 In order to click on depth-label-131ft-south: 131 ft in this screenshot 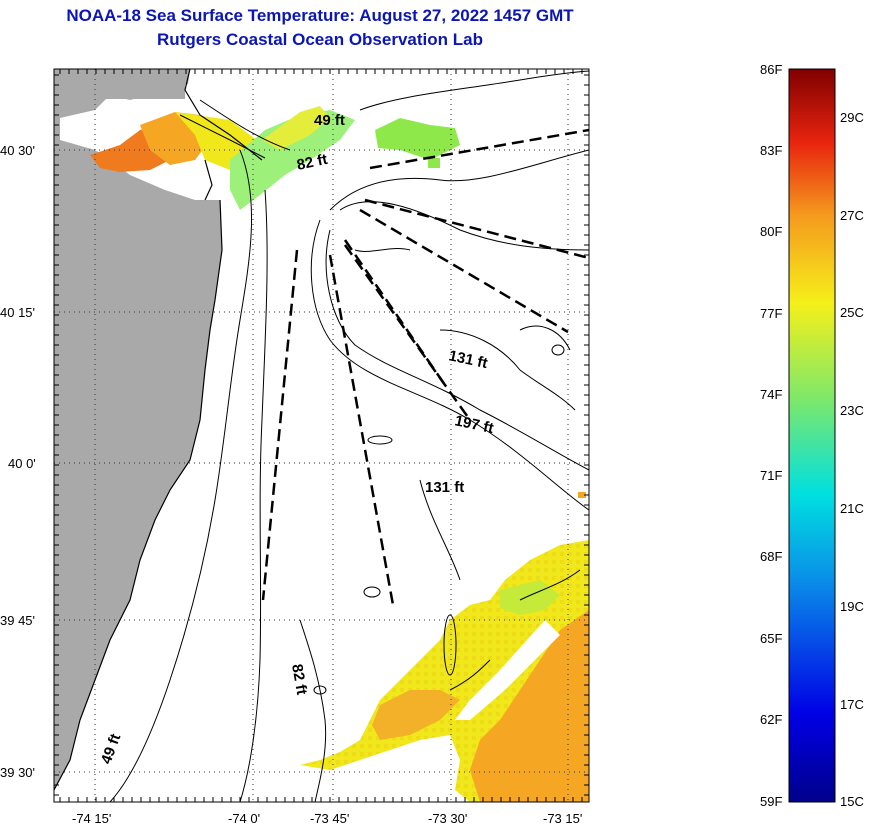, I will do `click(444, 487)`.